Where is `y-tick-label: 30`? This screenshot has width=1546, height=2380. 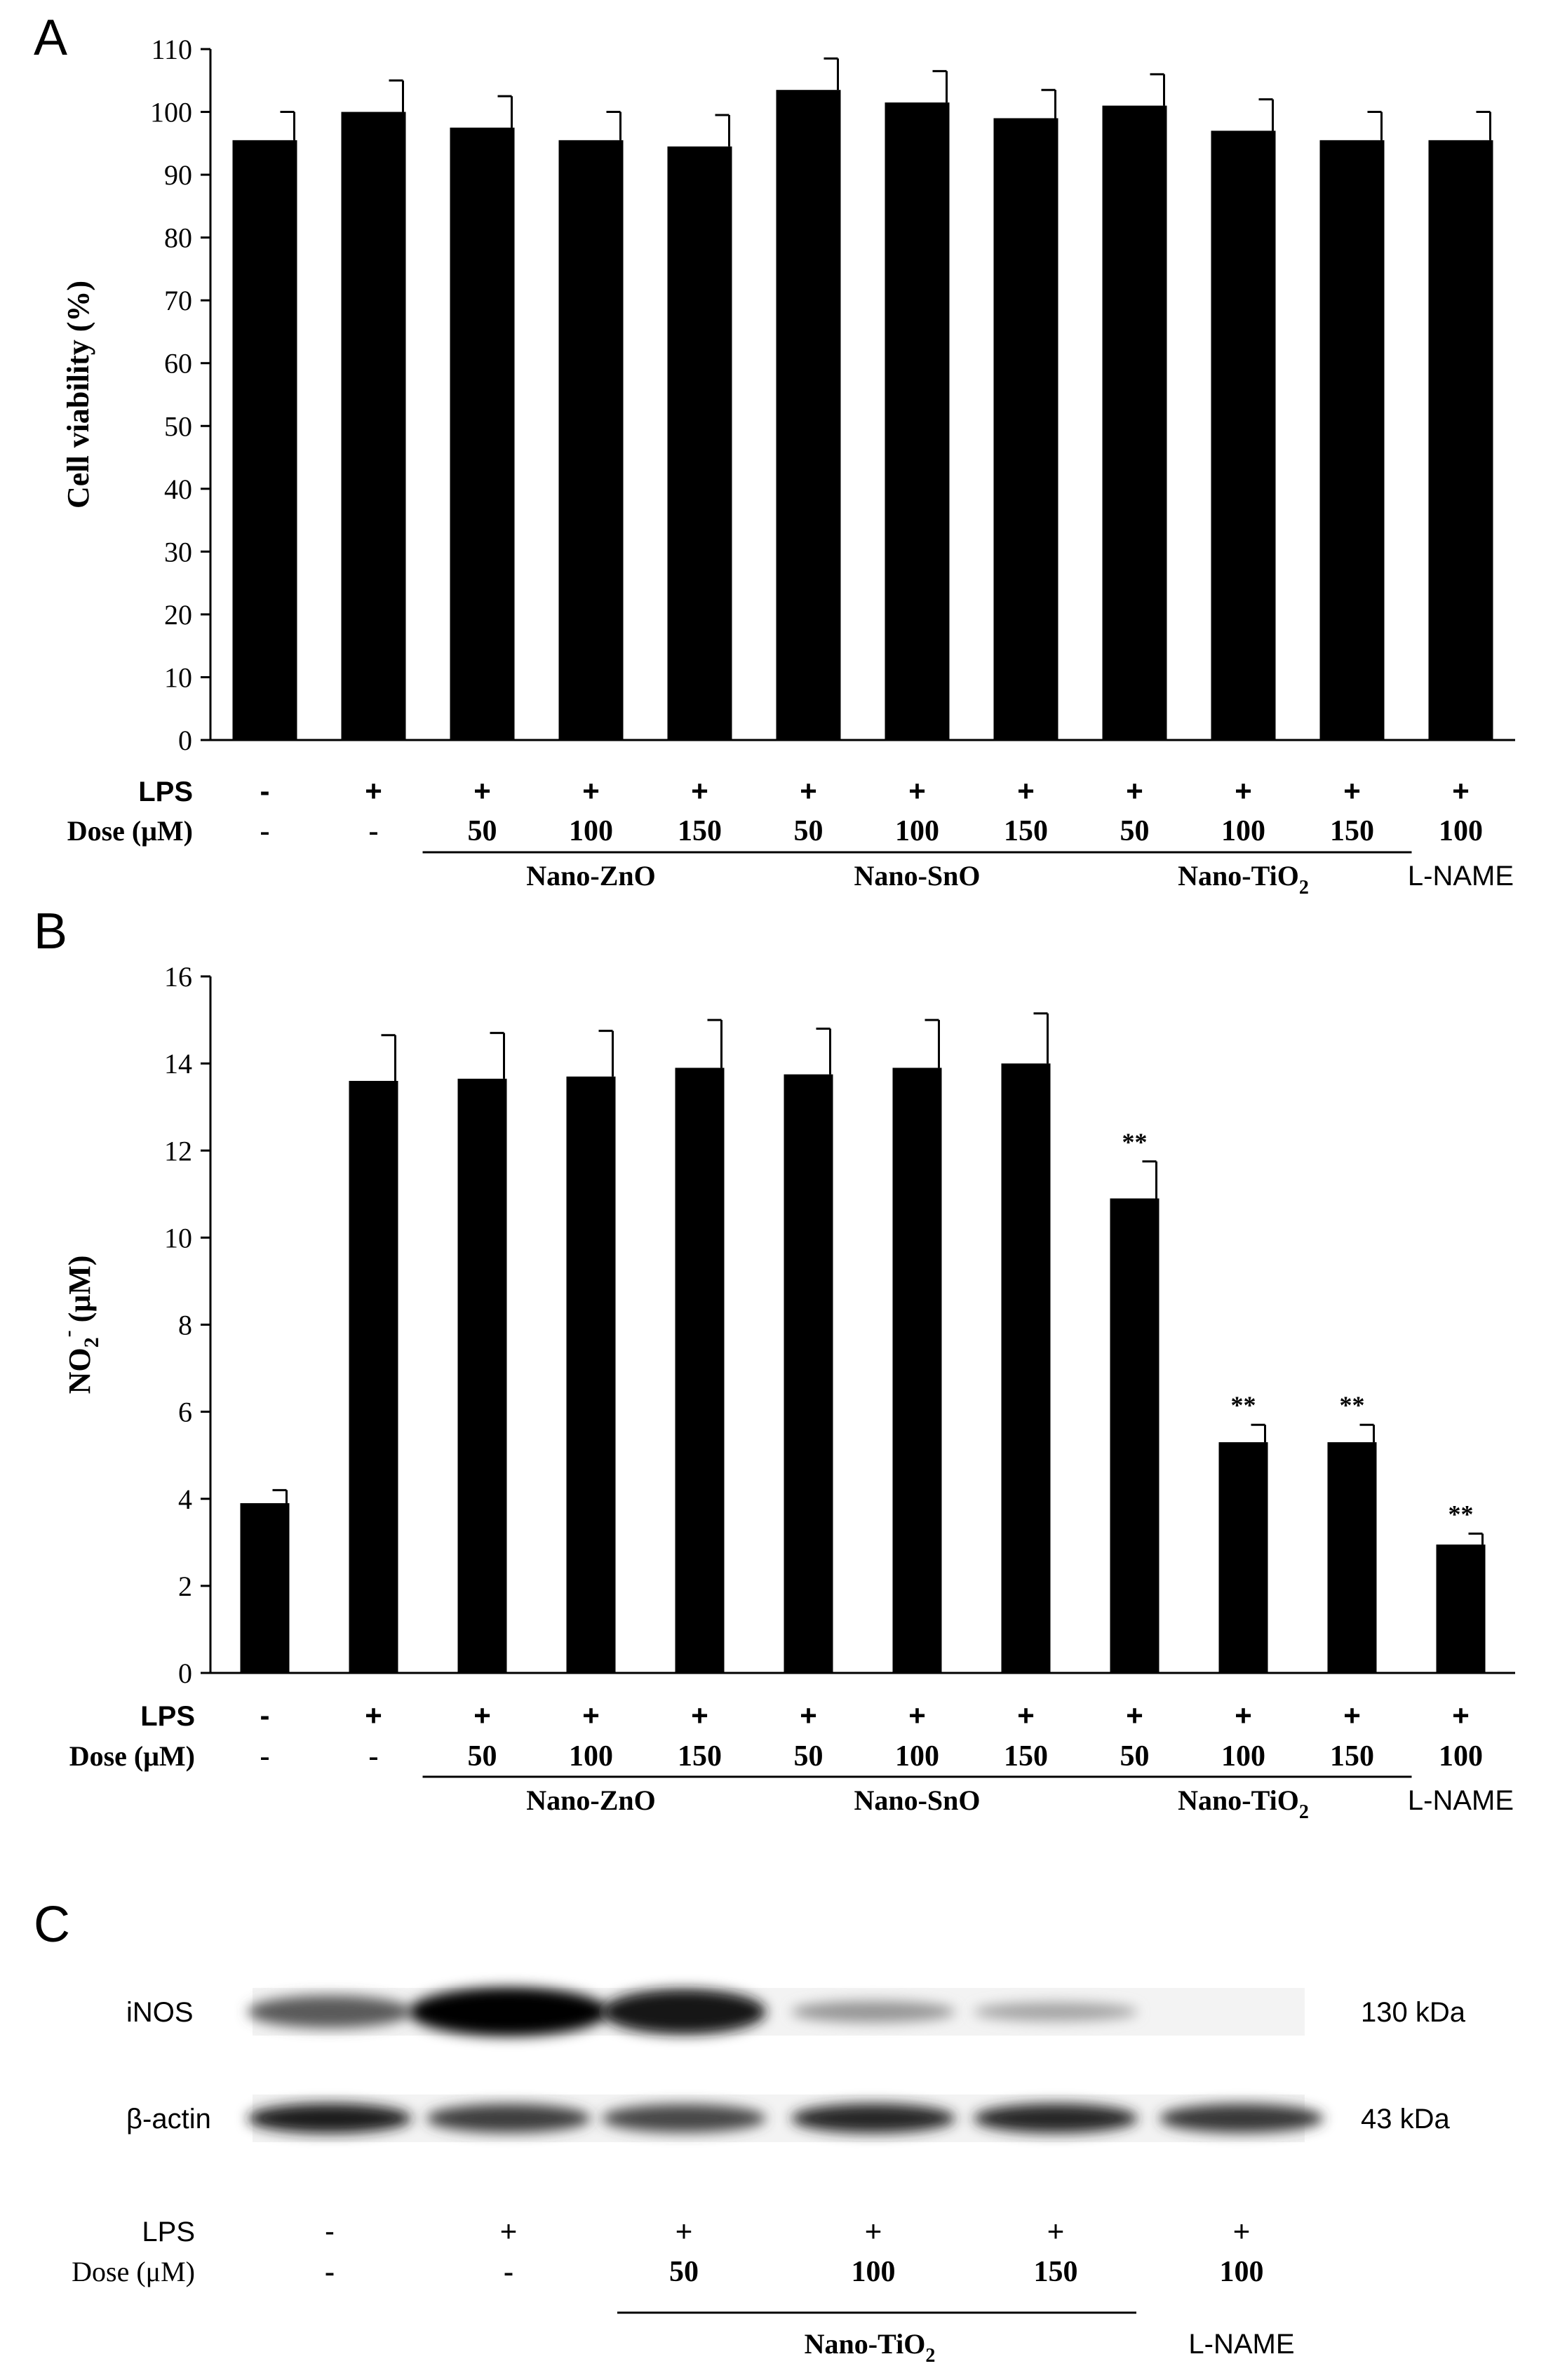 y-tick-label: 30 is located at coordinates (178, 551).